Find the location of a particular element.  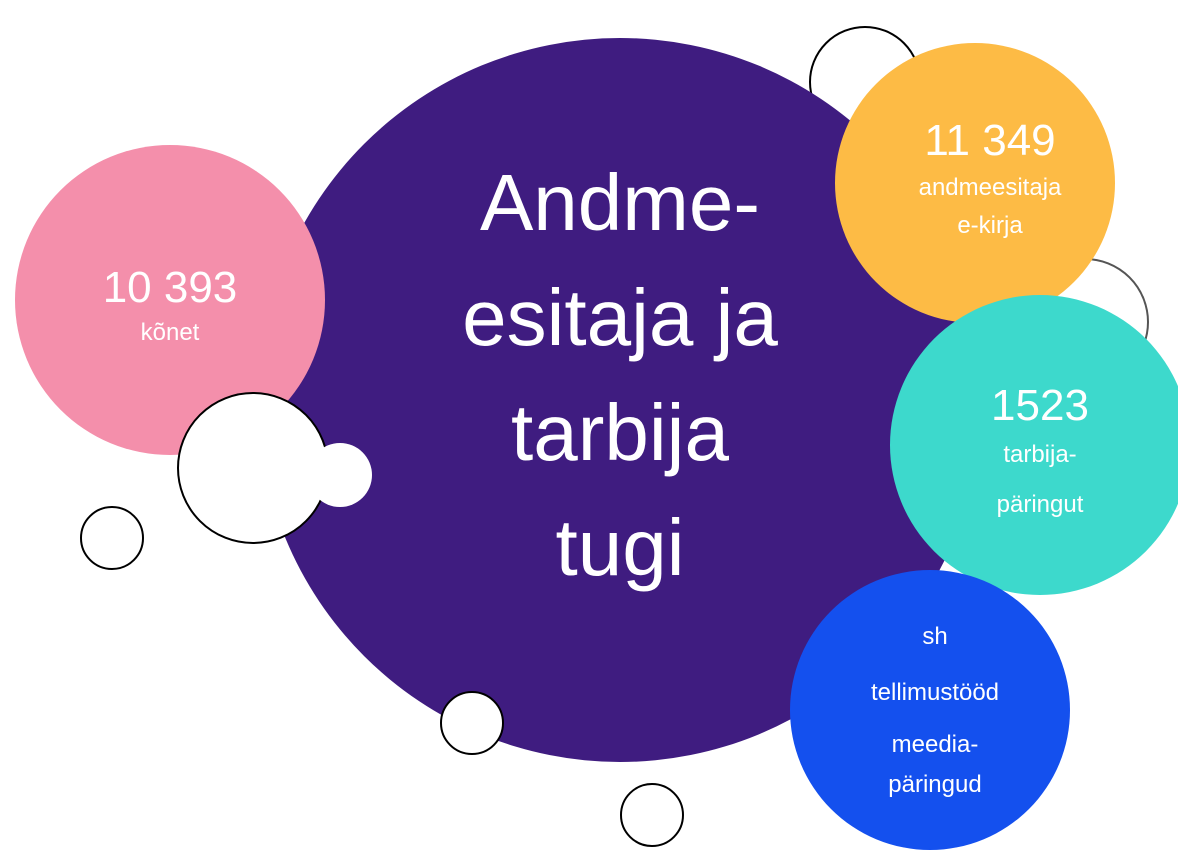

pink-bubble is located at coordinates (170, 300).